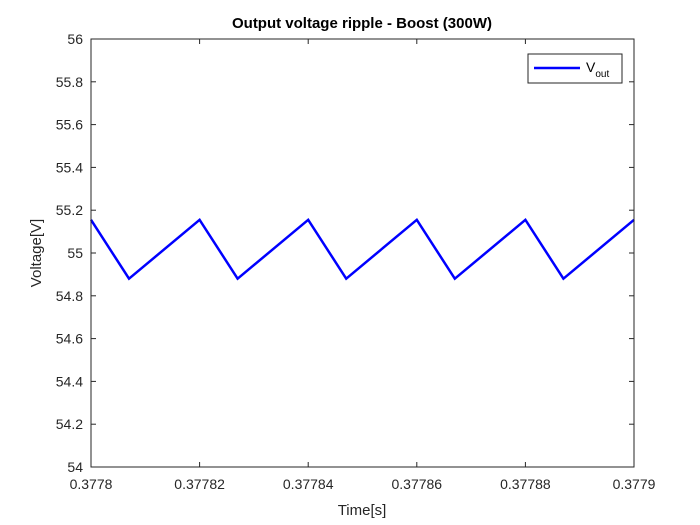  Describe the element at coordinates (69, 210) in the screenshot. I see `y-tick-label: 55.2` at that location.